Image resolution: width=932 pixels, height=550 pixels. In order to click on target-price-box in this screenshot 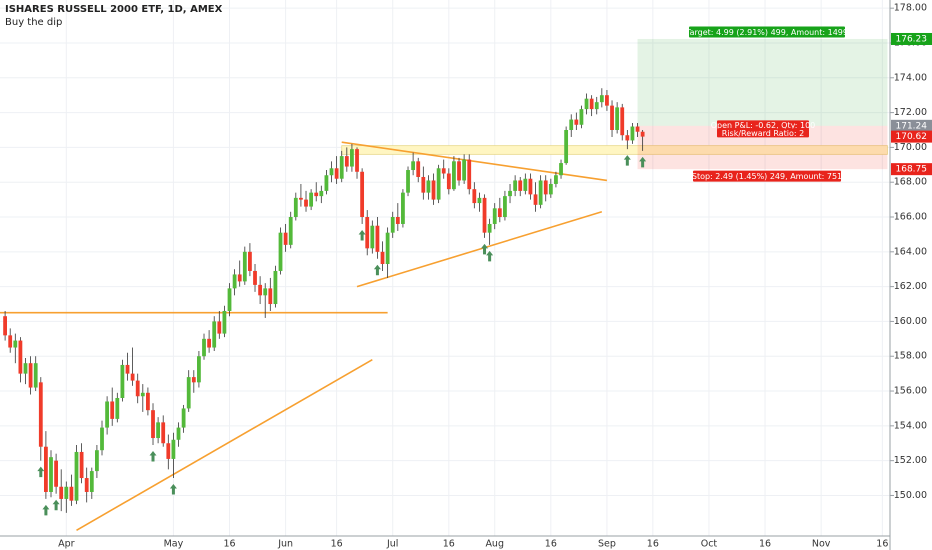, I will do `click(911, 38)`.